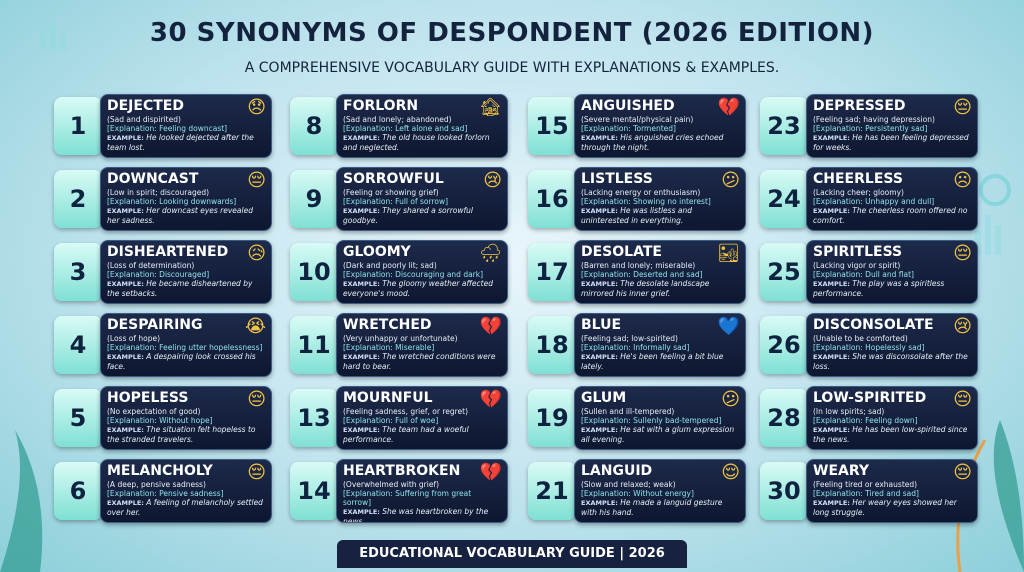 The width and height of the screenshot is (1024, 572). What do you see at coordinates (552, 126) in the screenshot?
I see `card-number: 15` at bounding box center [552, 126].